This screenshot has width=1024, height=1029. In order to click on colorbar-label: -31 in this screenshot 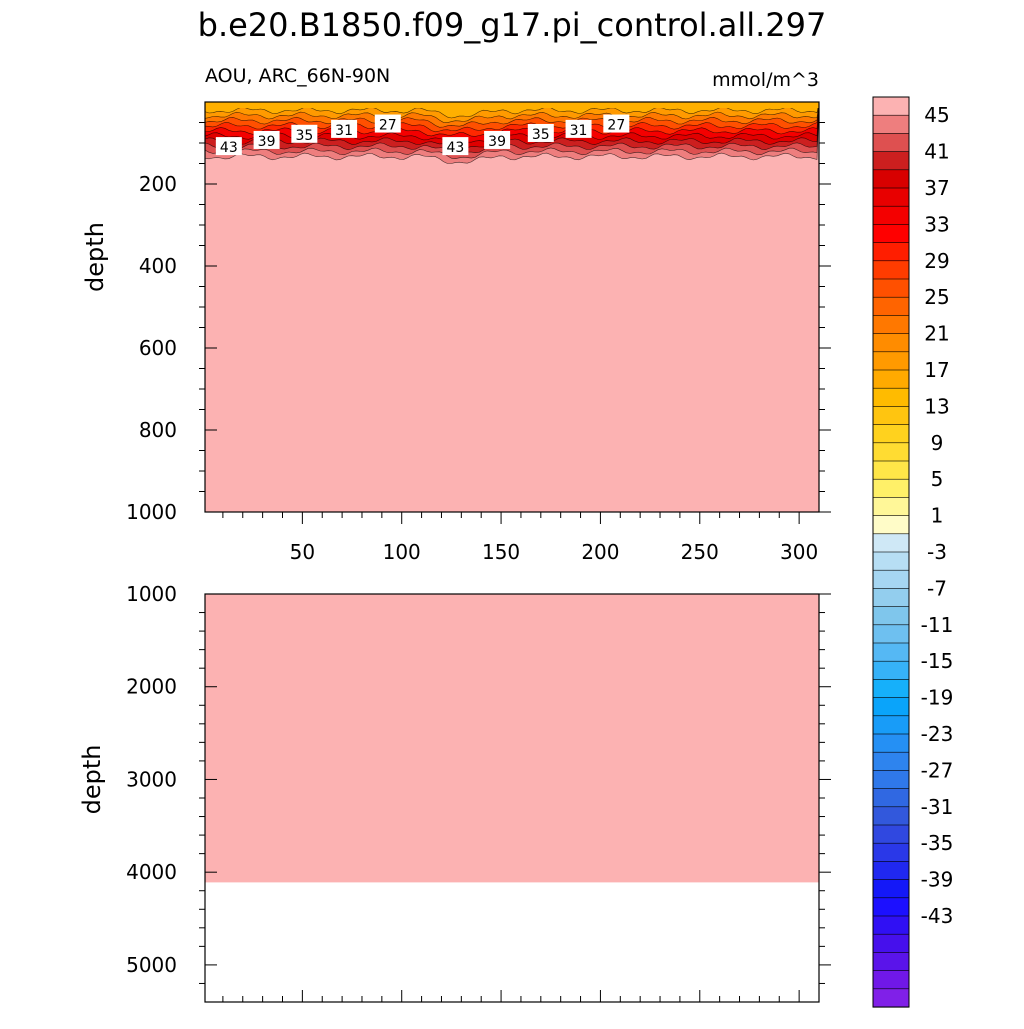, I will do `click(937, 807)`.